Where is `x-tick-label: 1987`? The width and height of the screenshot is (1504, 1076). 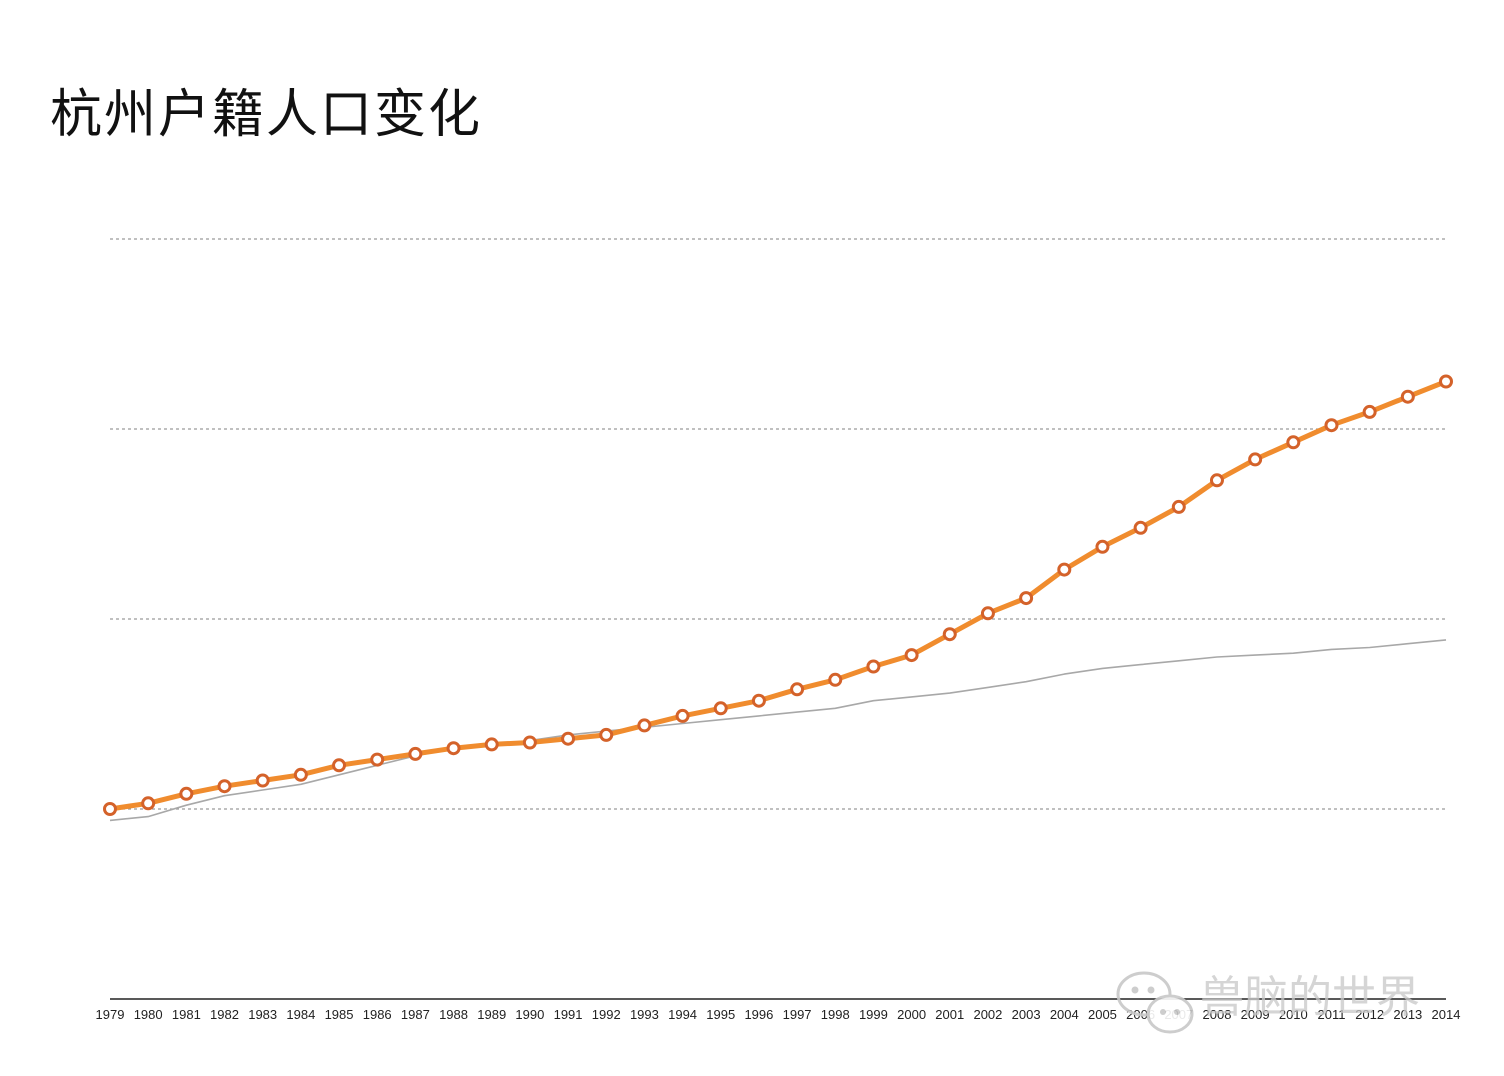 x-tick-label: 1987 is located at coordinates (415, 1014).